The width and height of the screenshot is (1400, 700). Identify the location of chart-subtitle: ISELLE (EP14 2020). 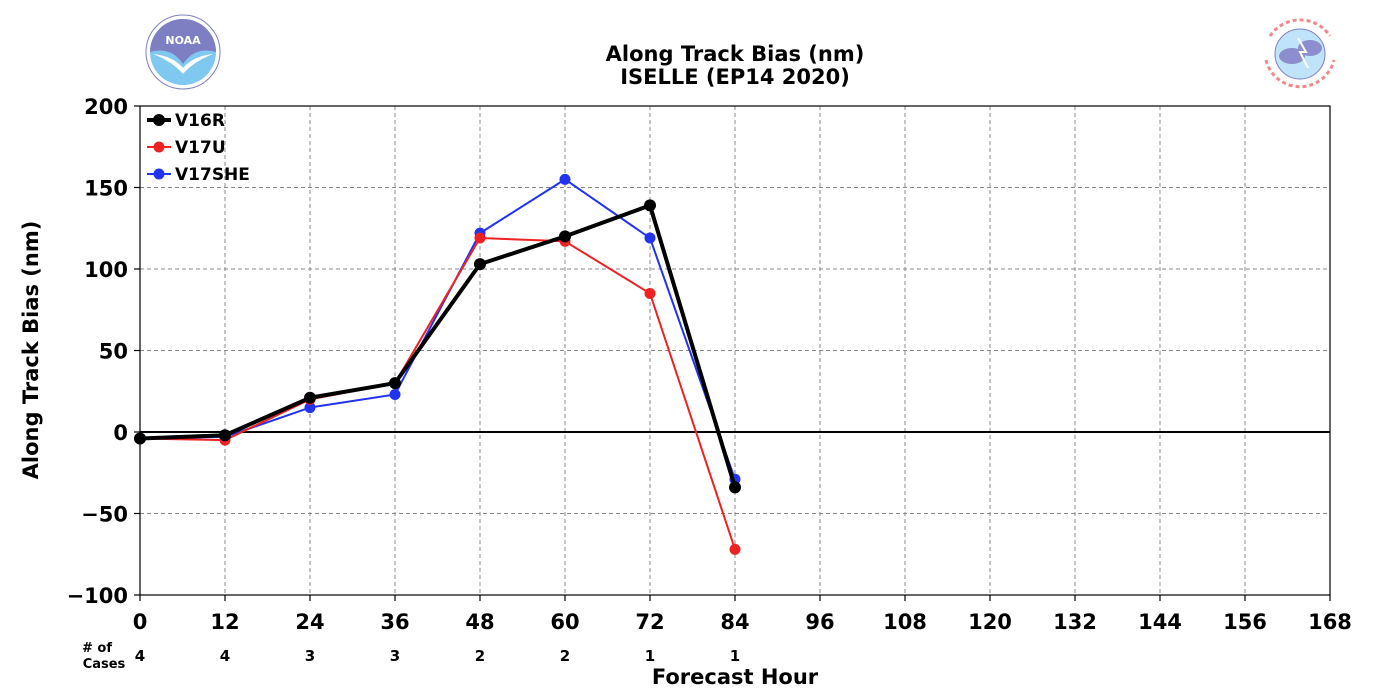
(735, 77).